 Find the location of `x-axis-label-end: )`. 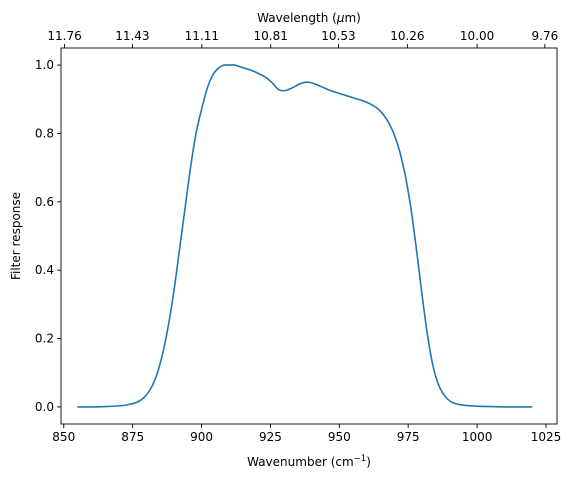

x-axis-label-end: ) is located at coordinates (368, 462).